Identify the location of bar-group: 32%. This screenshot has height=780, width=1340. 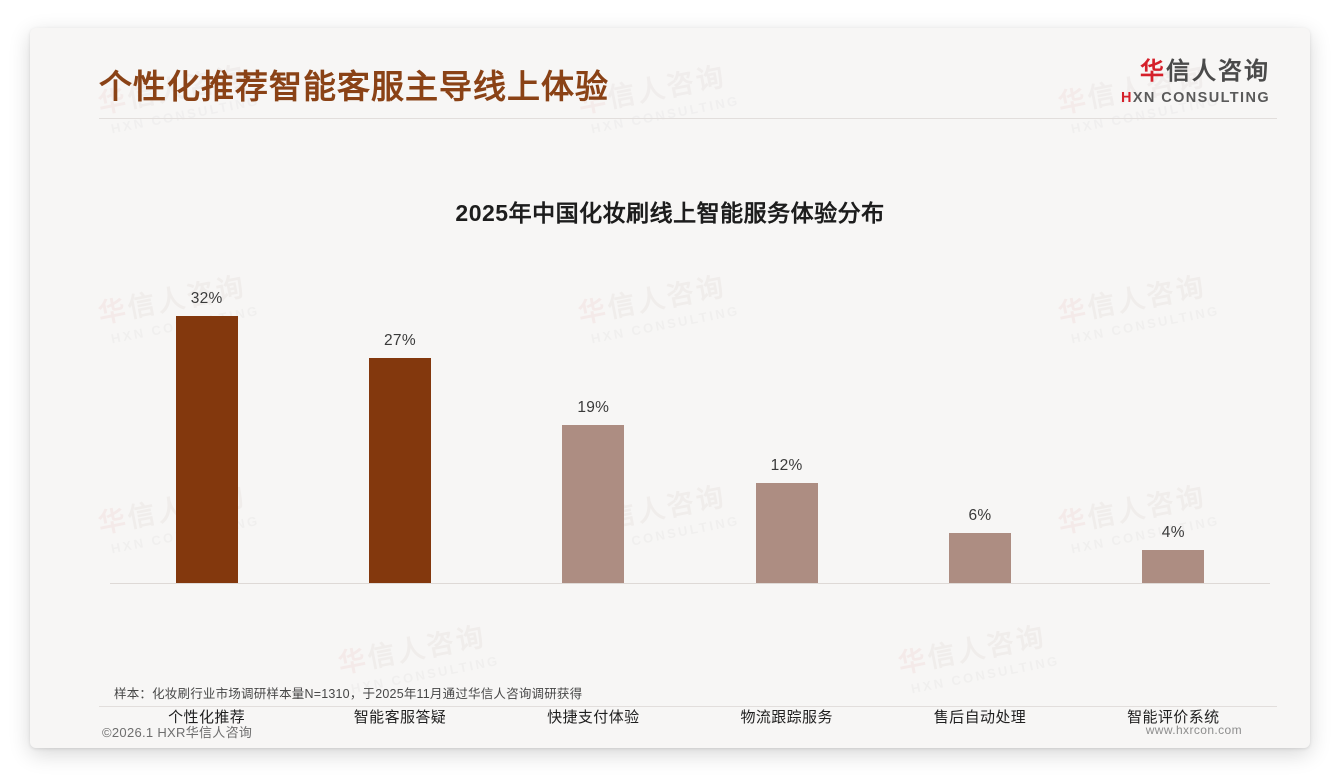
(206, 418).